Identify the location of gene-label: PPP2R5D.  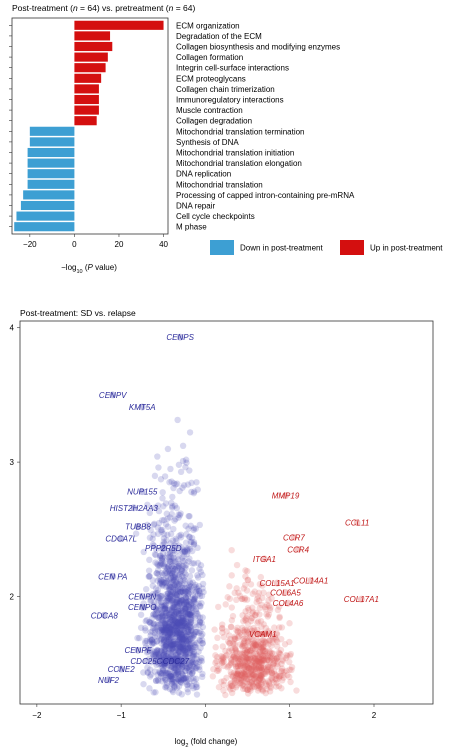
(163, 548).